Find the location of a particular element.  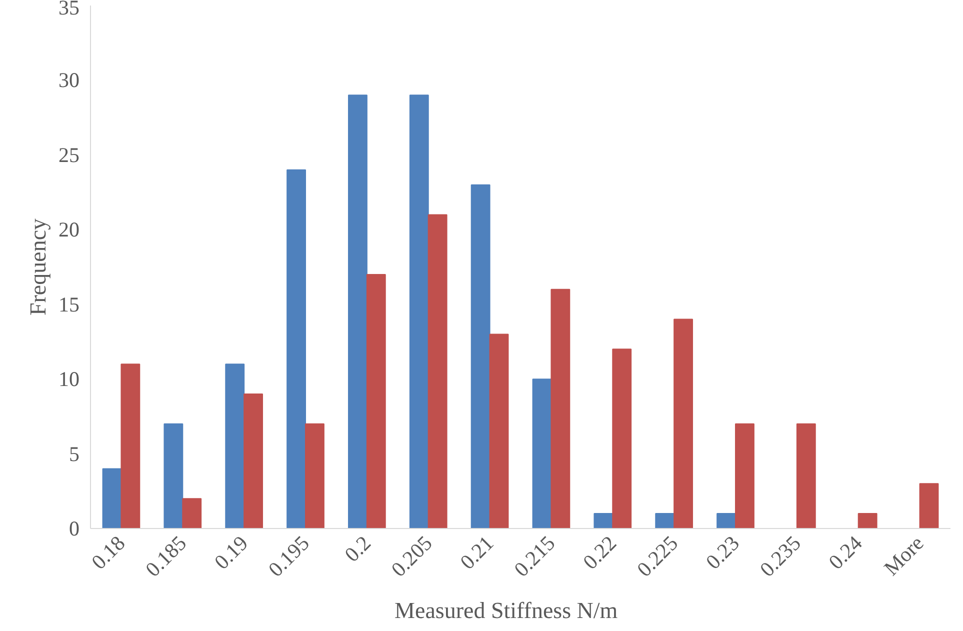

y-tick-label: 30 is located at coordinates (69, 80).